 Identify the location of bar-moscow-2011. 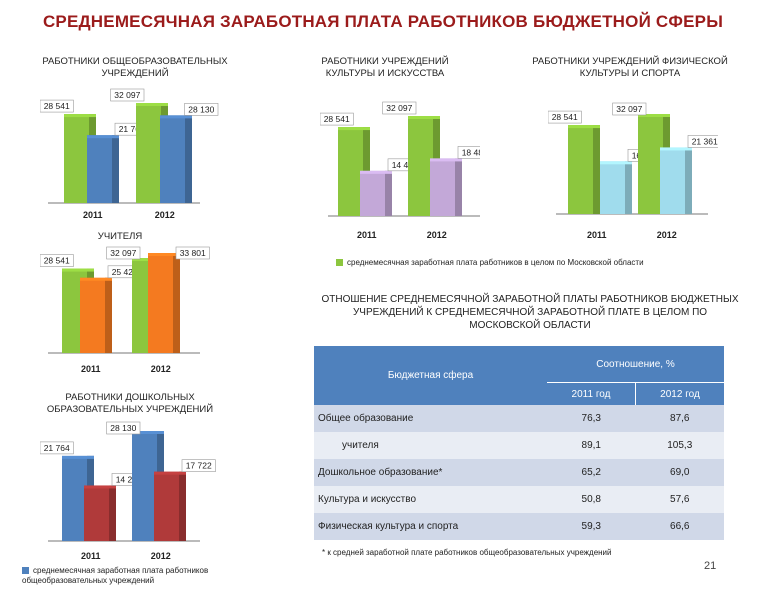
(584, 169).